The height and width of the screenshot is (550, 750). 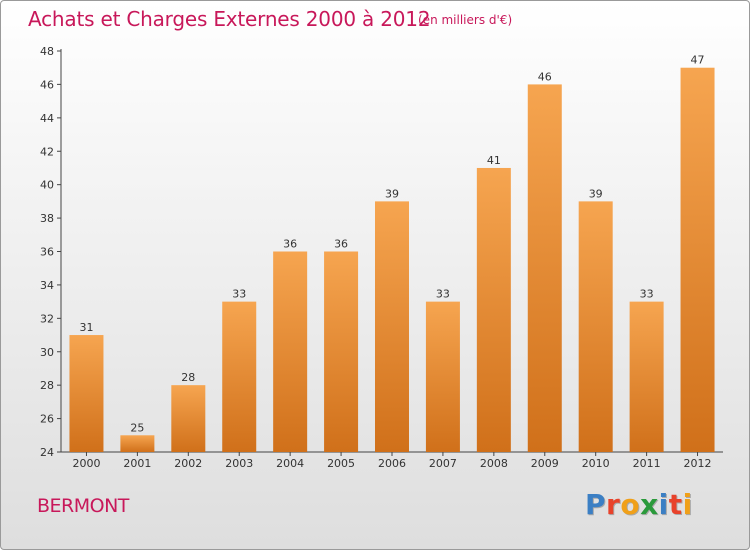 I want to click on y-tick-label: 26, so click(x=47, y=419).